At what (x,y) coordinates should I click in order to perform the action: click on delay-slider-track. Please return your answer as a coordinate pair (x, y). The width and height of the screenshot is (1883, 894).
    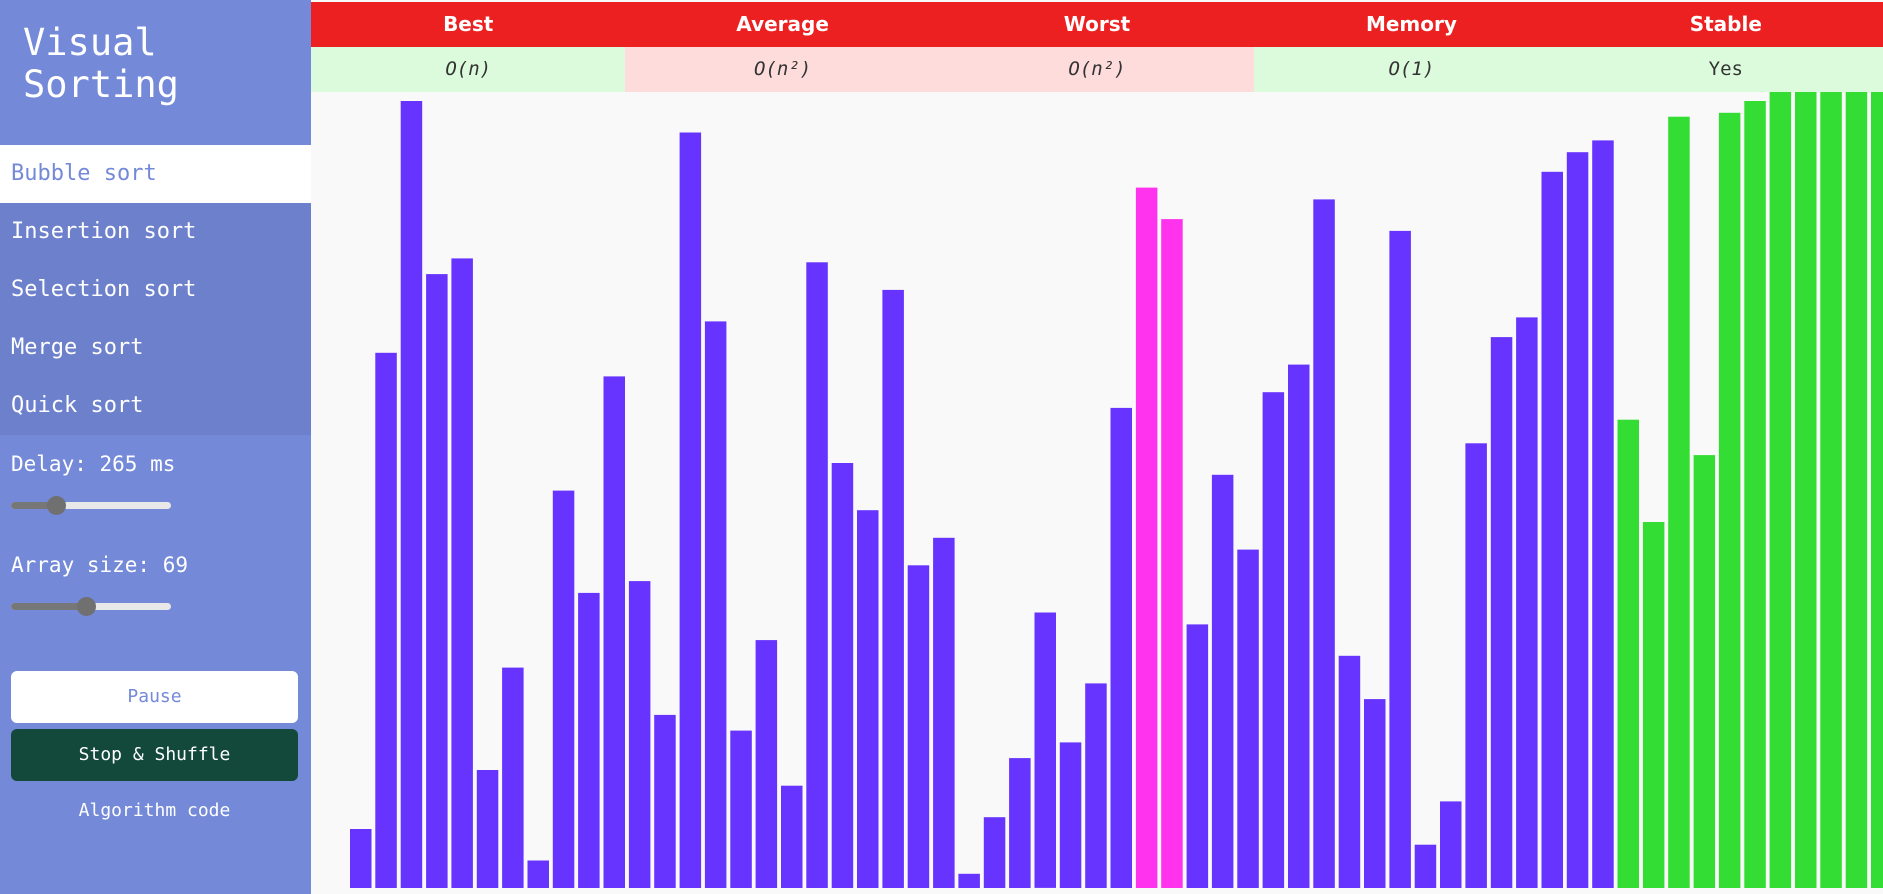
    Looking at the image, I should click on (91, 505).